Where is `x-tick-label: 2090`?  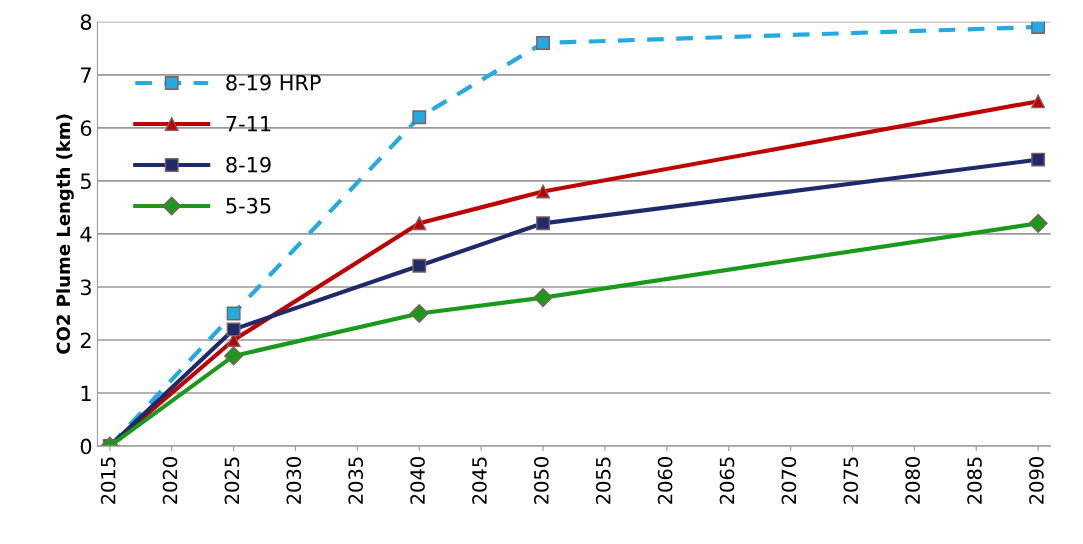 x-tick-label: 2090 is located at coordinates (1036, 480).